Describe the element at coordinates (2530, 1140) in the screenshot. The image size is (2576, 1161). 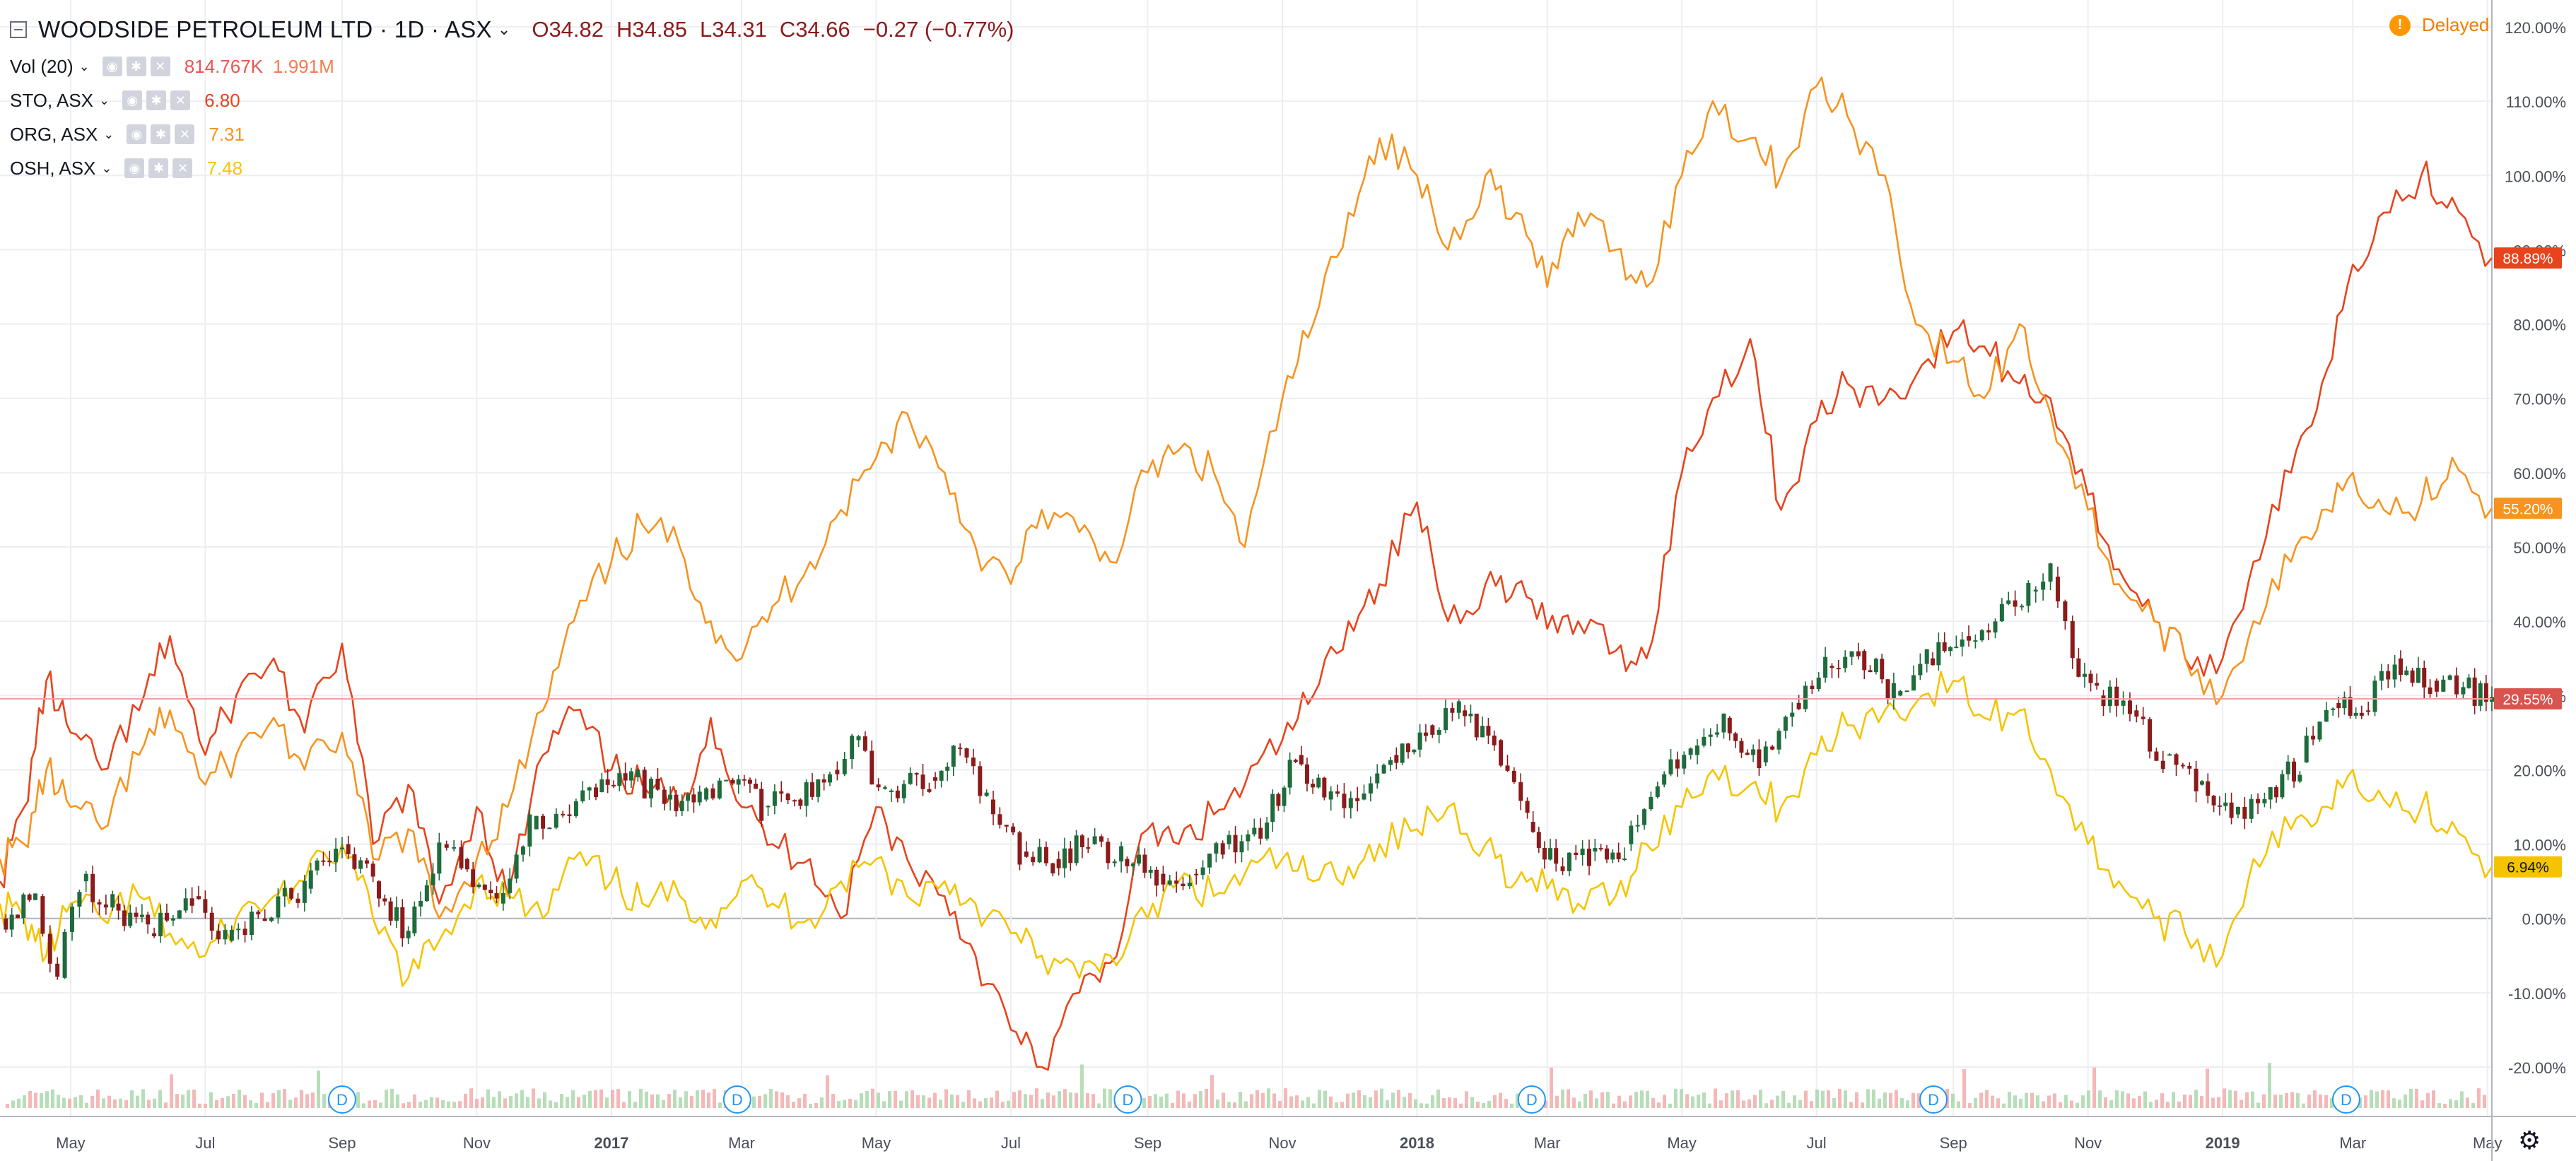
I see `settings-gear-icon: ⚙` at that location.